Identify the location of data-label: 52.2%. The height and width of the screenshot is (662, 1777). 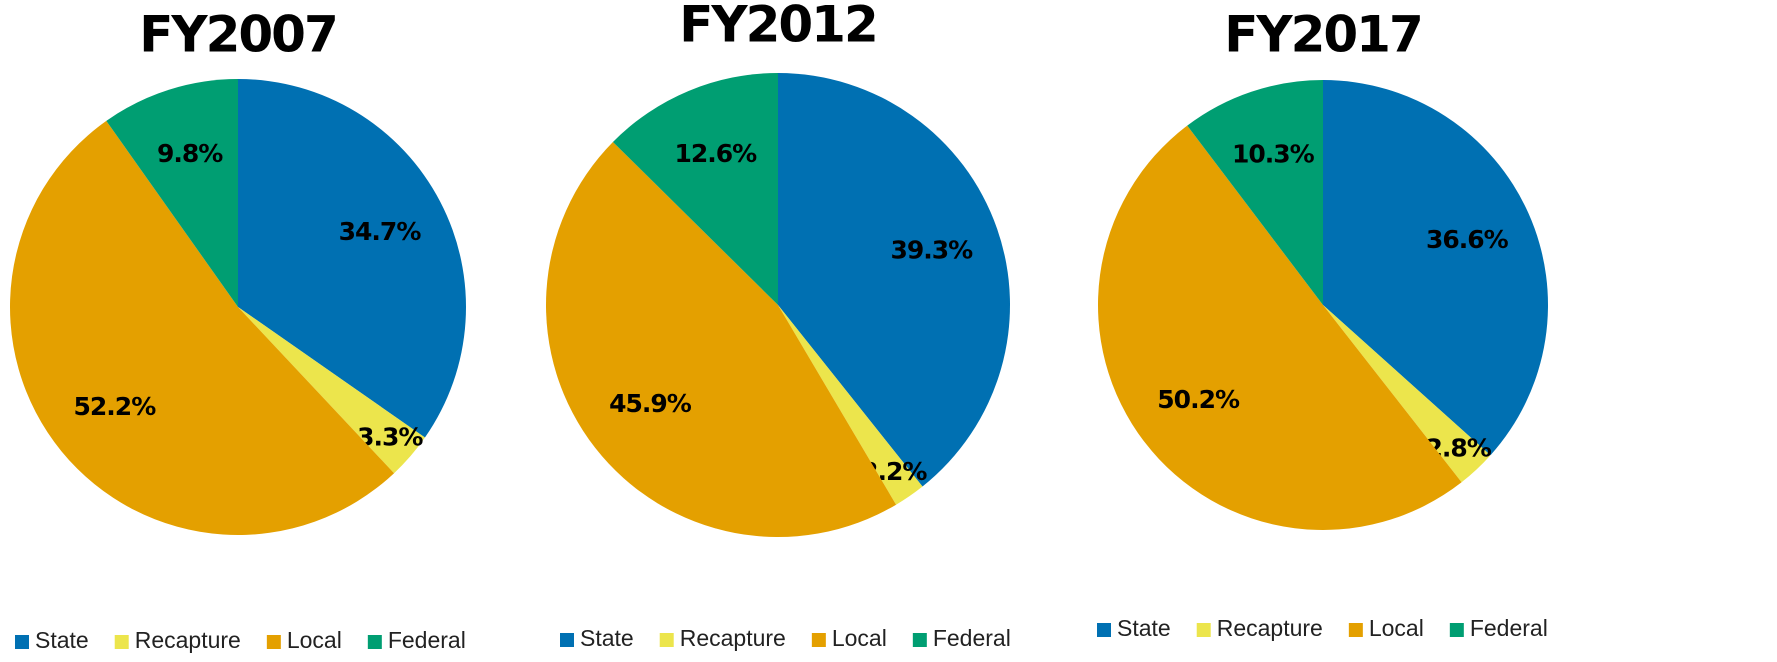
(115, 406).